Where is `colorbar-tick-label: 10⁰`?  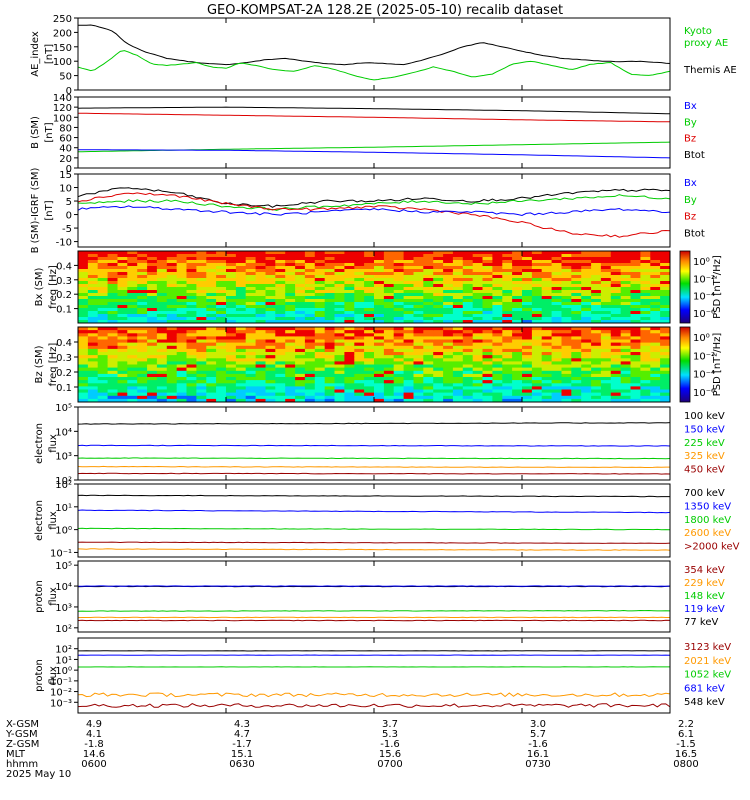 colorbar-tick-label: 10⁰ is located at coordinates (701, 338).